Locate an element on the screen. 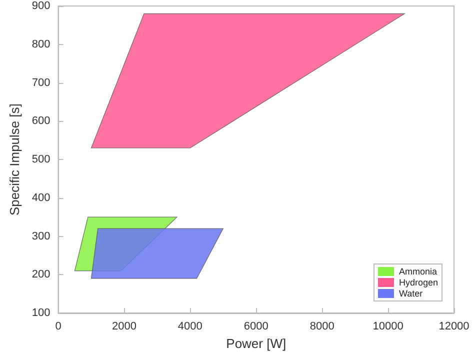 The height and width of the screenshot is (357, 474). y-tick-label: 800 is located at coordinates (41, 44).